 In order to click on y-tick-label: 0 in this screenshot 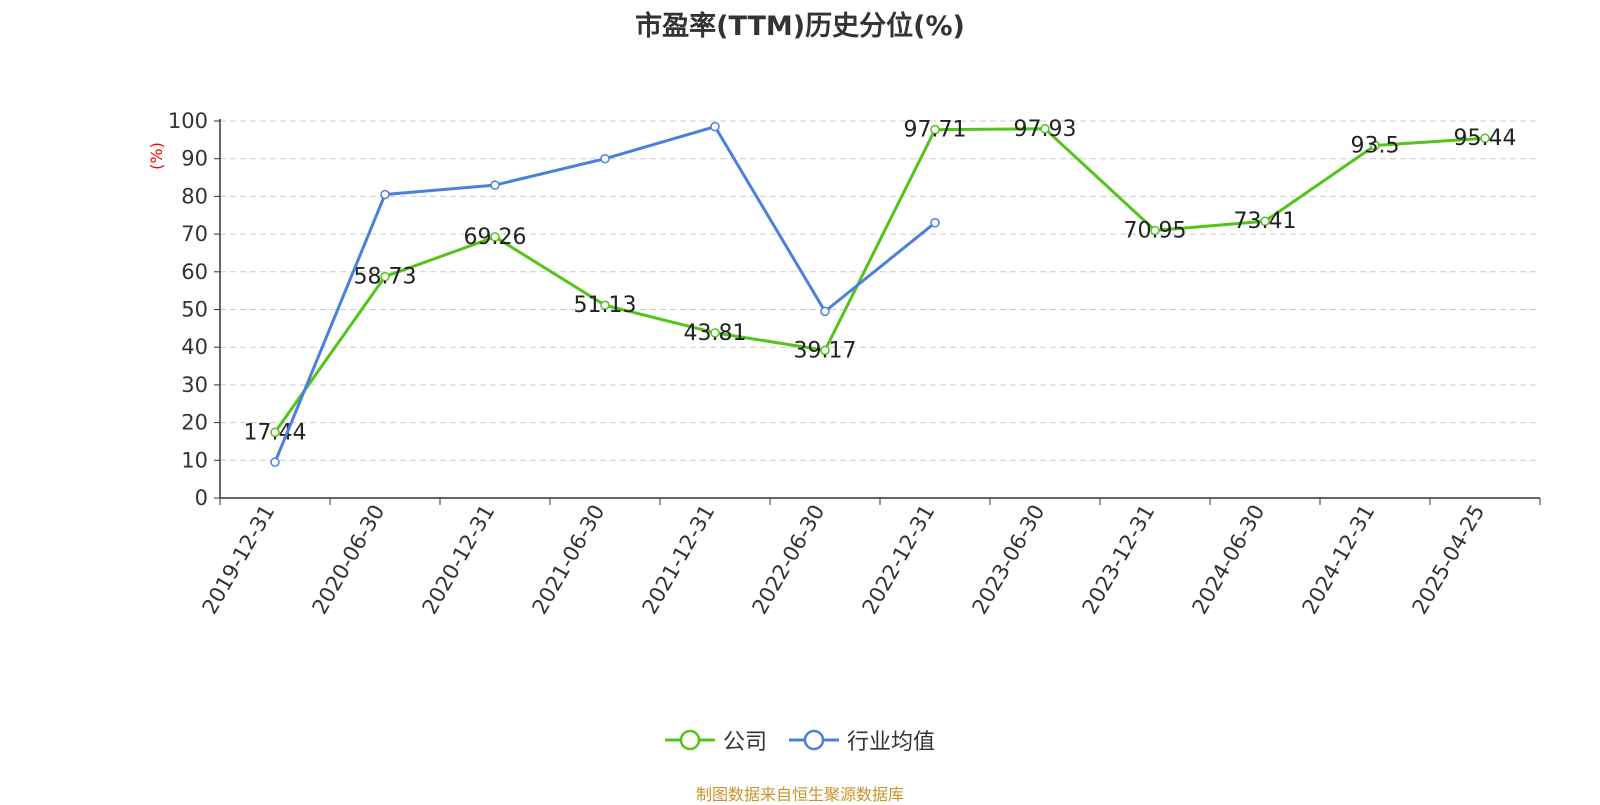, I will do `click(201, 498)`.